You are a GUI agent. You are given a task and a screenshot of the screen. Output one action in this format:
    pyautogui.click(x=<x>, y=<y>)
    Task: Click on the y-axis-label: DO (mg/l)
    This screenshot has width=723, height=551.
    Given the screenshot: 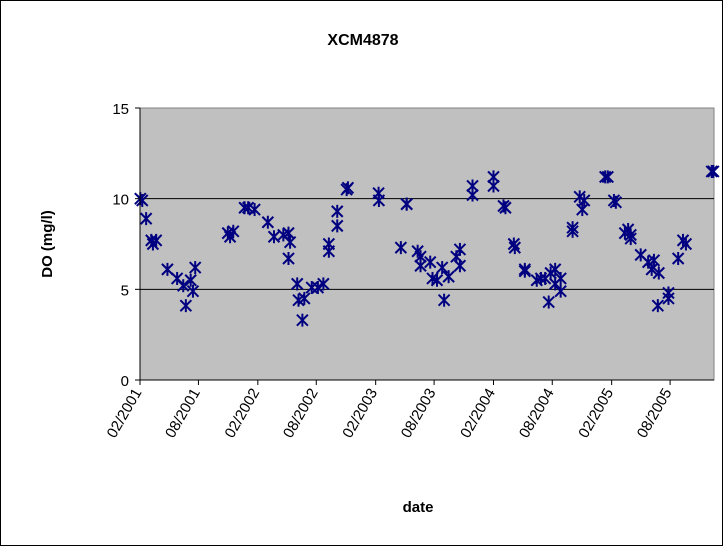 What is the action you would take?
    pyautogui.click(x=47, y=244)
    